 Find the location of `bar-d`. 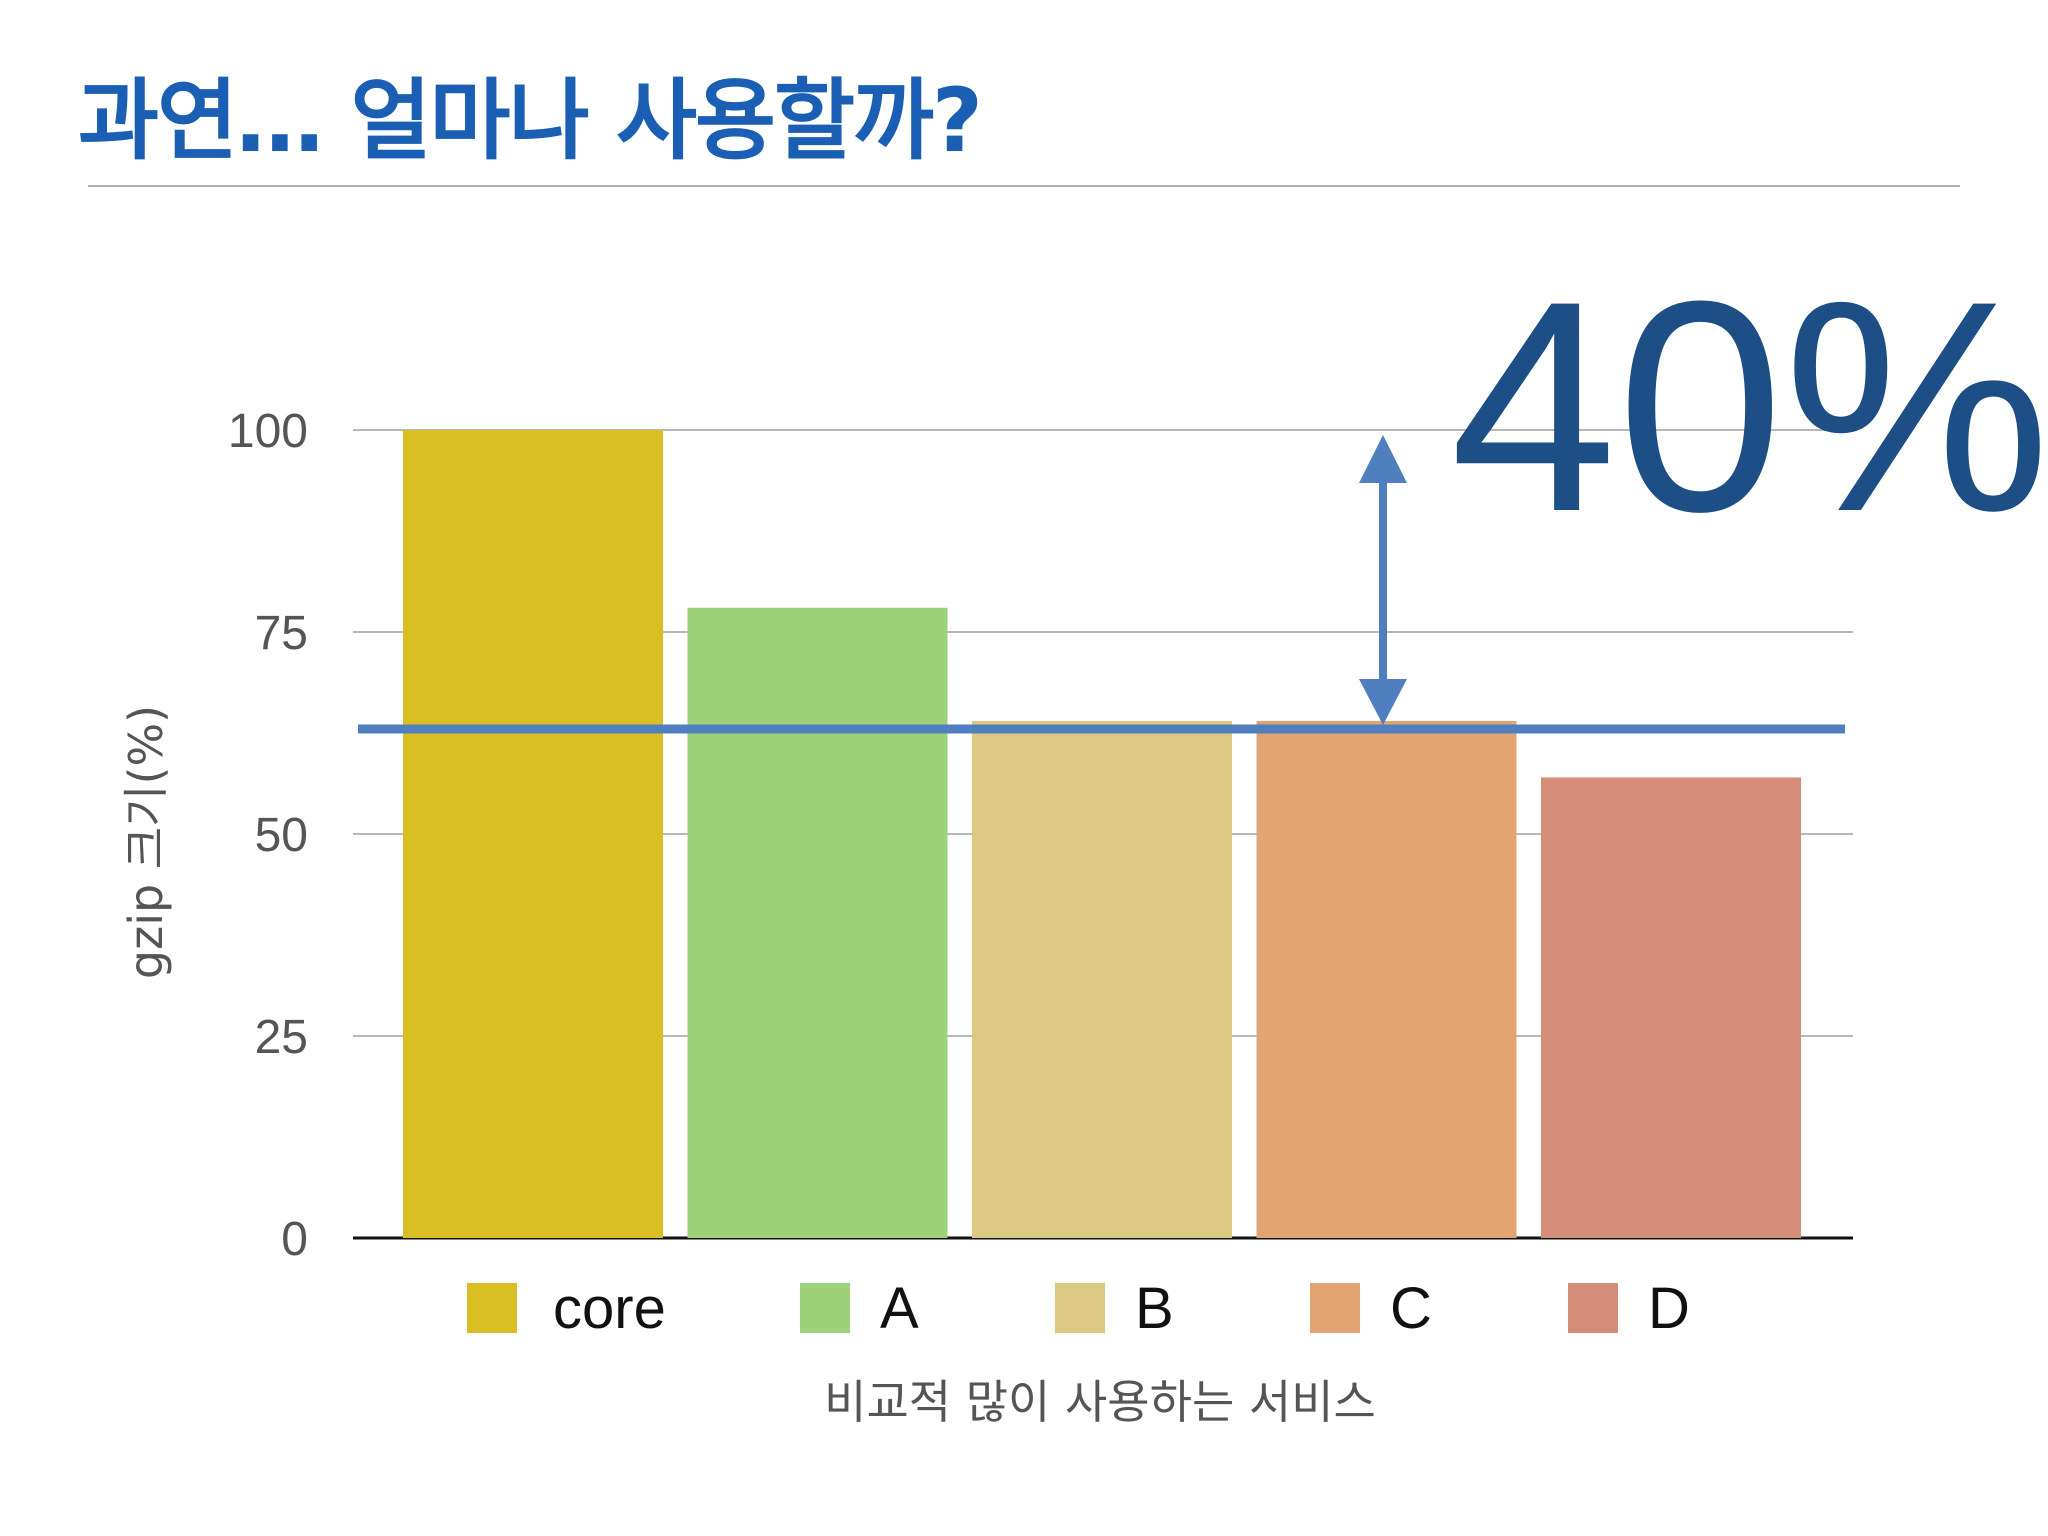

bar-d is located at coordinates (1671, 1007).